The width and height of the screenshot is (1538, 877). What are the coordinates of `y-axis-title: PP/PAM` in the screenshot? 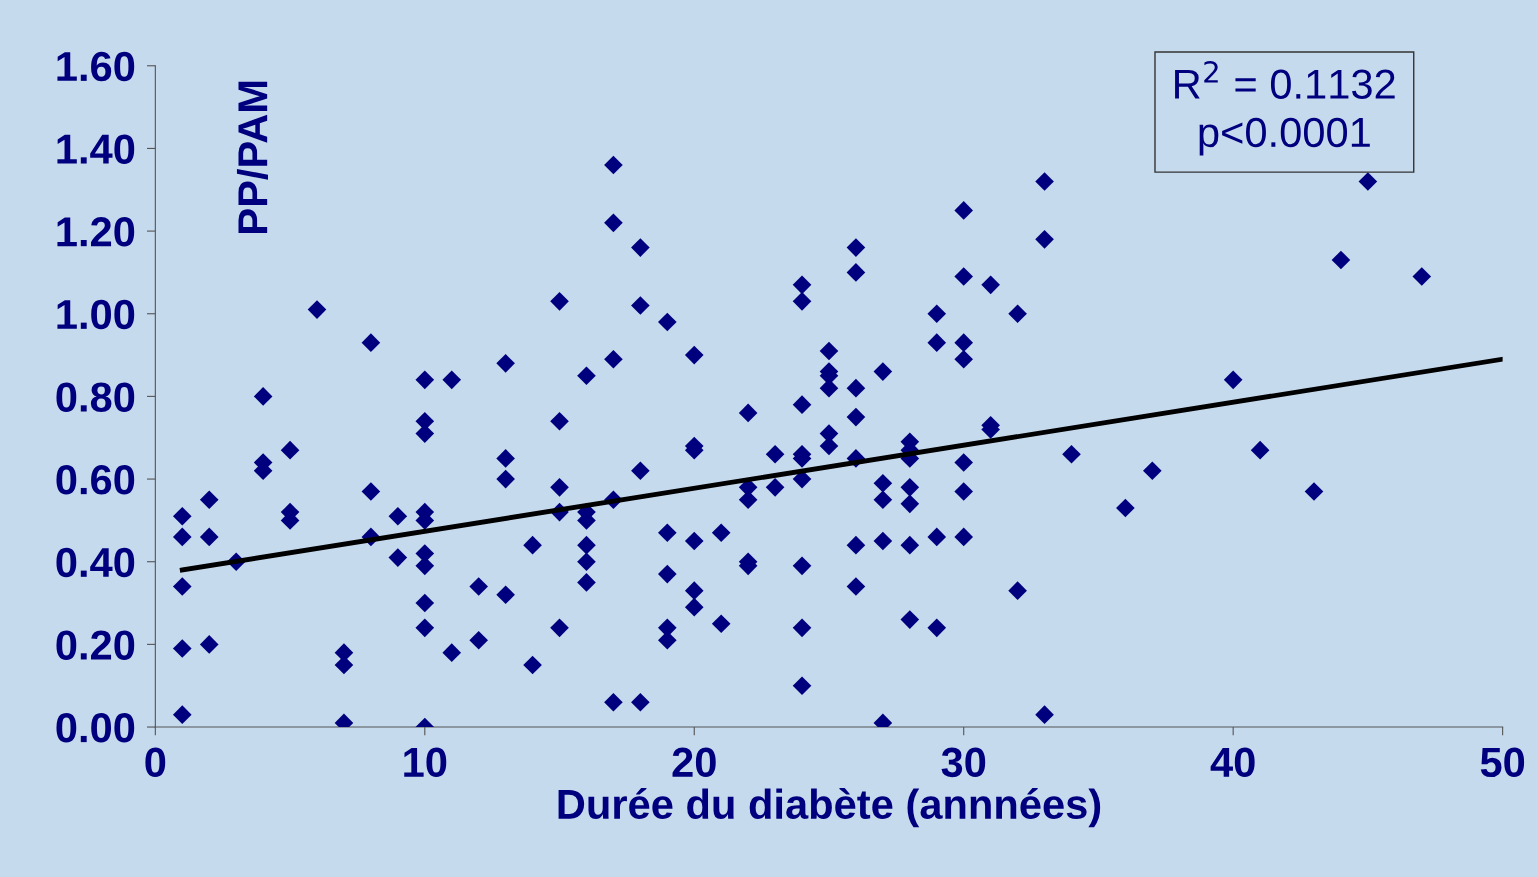 It's located at (252, 157).